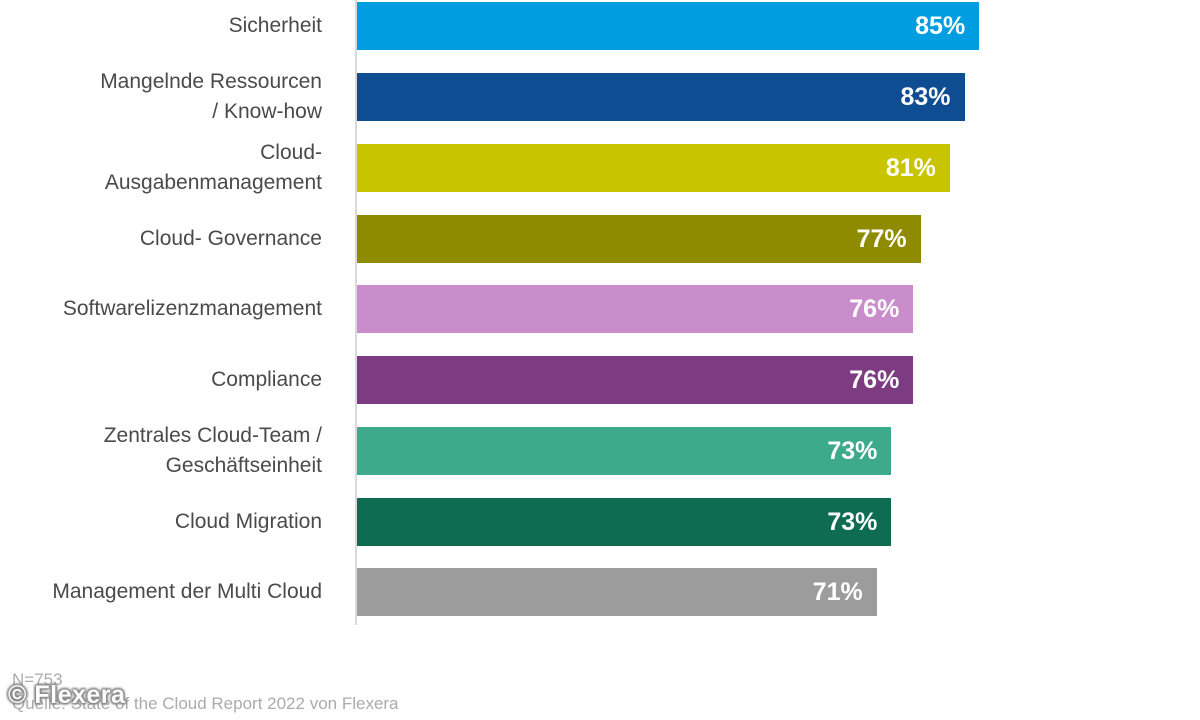 The height and width of the screenshot is (720, 1200). What do you see at coordinates (37, 679) in the screenshot?
I see `sample-size-label: N=753` at bounding box center [37, 679].